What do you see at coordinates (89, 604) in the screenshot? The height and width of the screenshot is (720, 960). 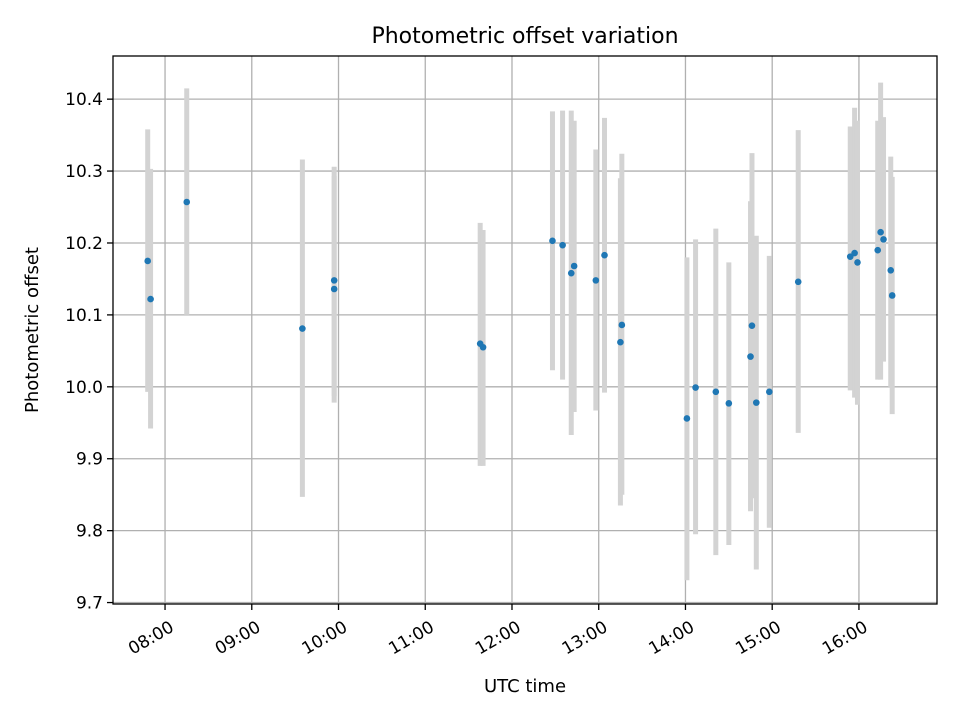 I see `y-tick-label: 9.7` at bounding box center [89, 604].